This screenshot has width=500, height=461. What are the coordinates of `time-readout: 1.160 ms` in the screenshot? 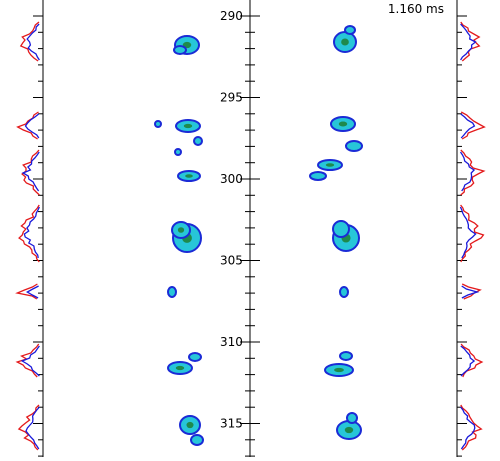 It's located at (415, 9).